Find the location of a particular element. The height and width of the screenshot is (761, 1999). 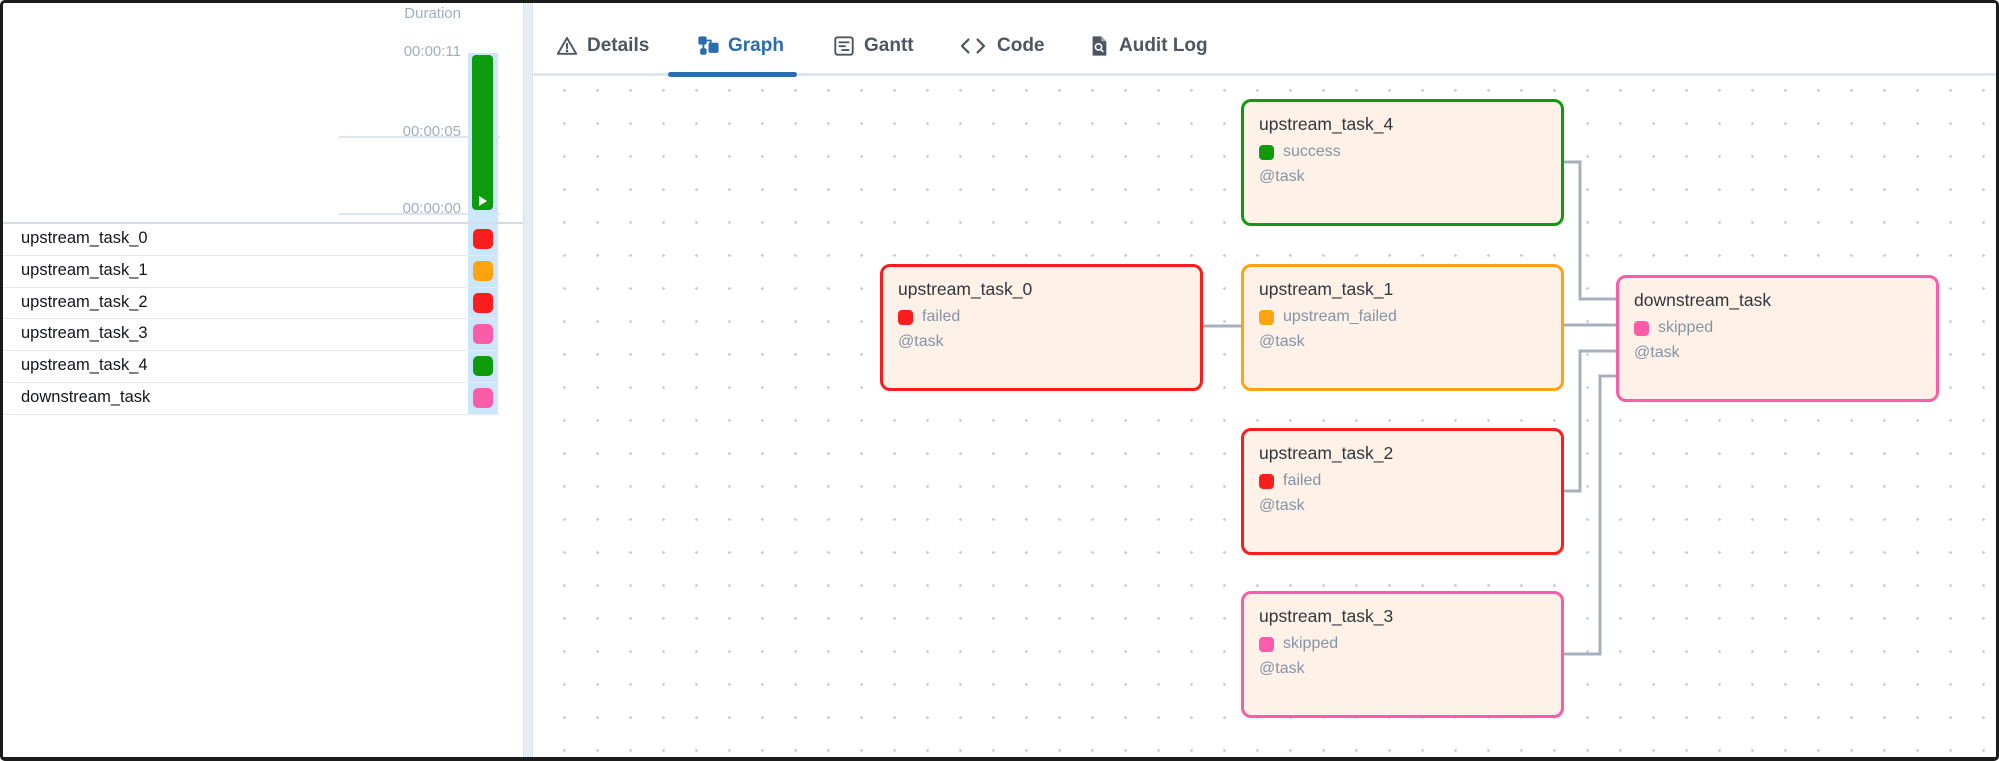

task-row: upstream_task_0 is located at coordinates (251, 240).